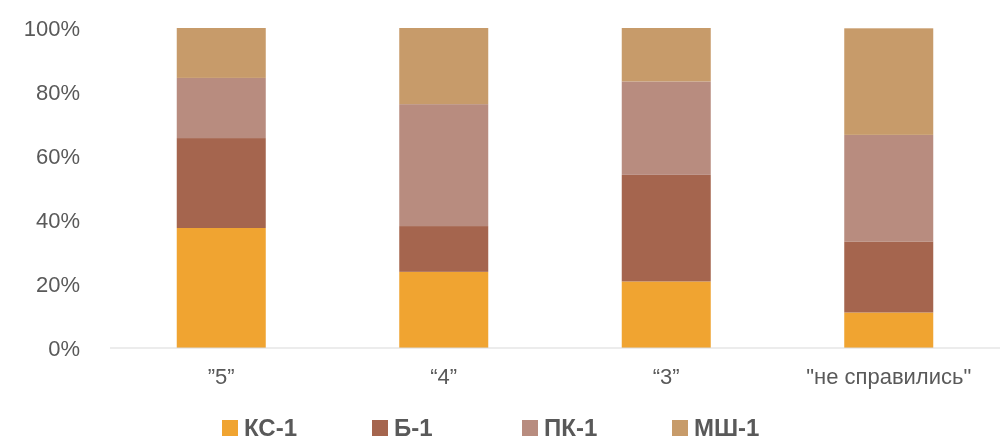 Image resolution: width=1004 pixels, height=448 pixels. What do you see at coordinates (666, 376) in the screenshot?
I see `x-tick-label: “3”` at bounding box center [666, 376].